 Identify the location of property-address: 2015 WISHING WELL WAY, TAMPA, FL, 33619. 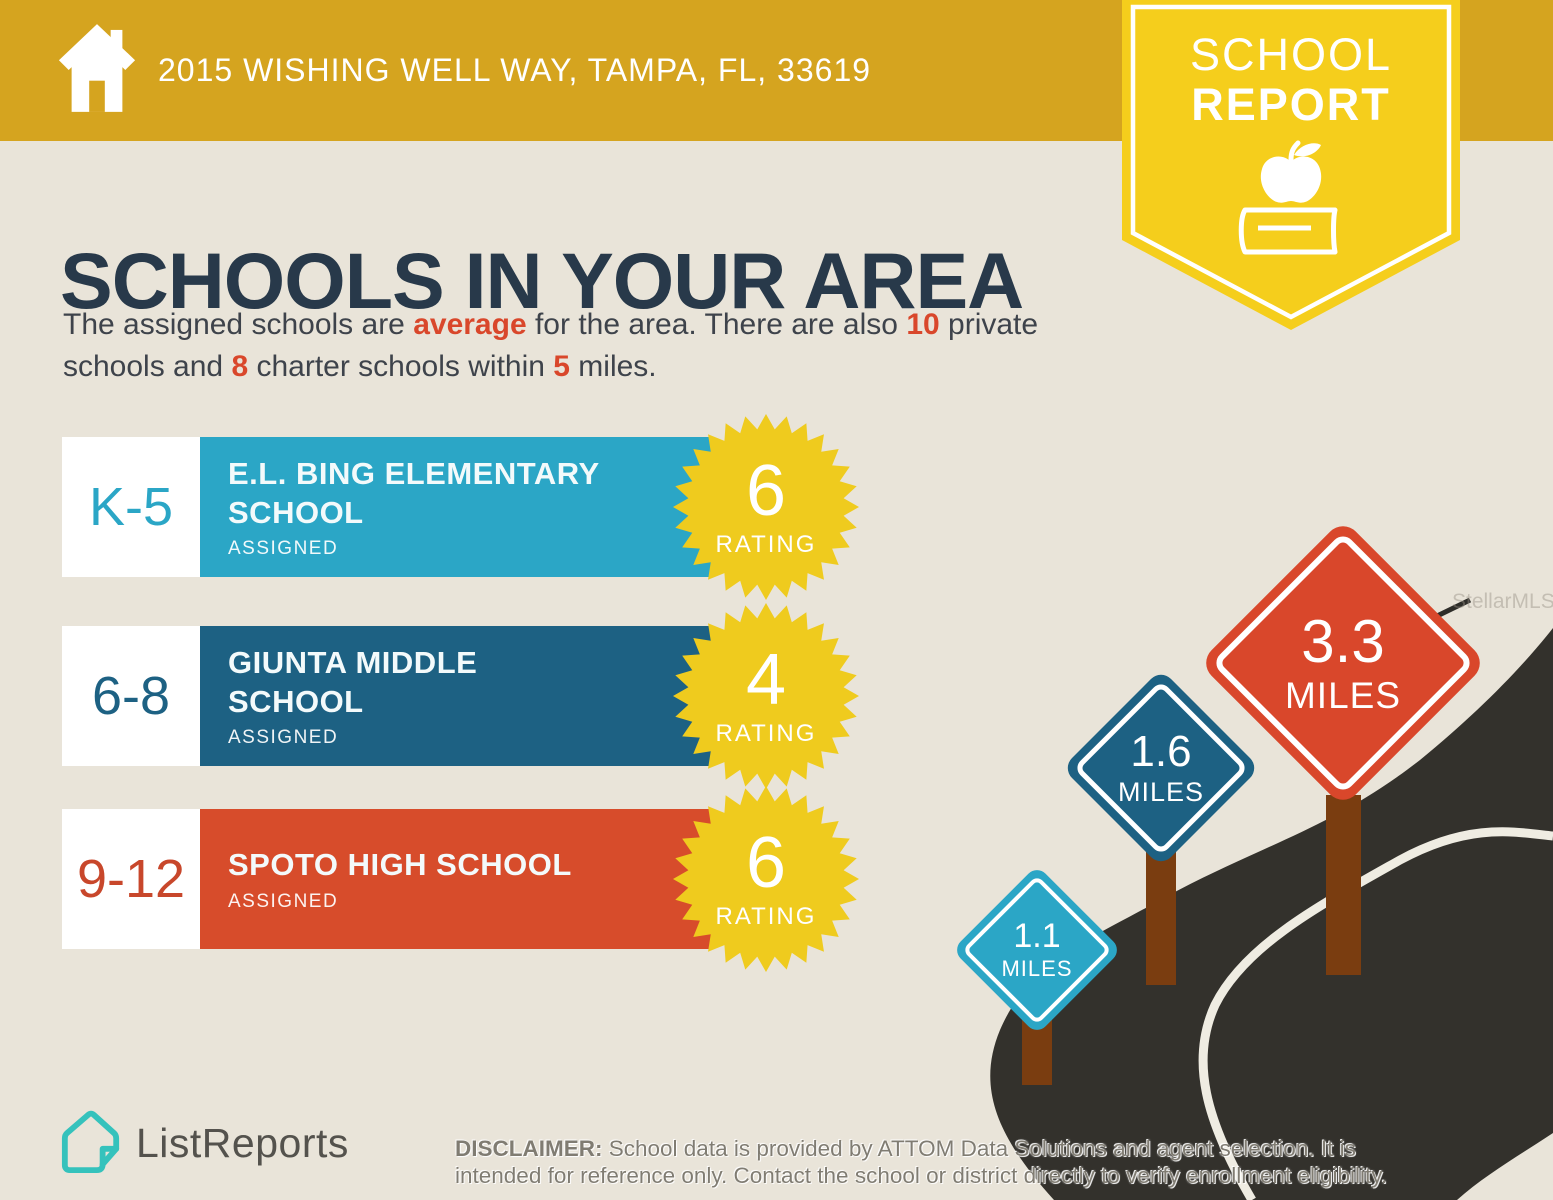
(515, 70).